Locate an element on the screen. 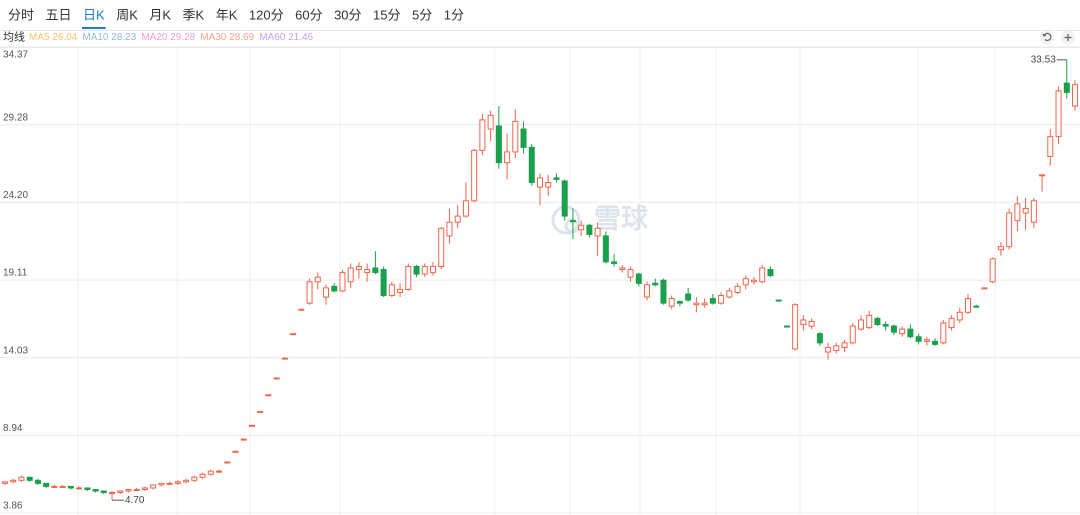 The width and height of the screenshot is (1080, 515). low-label: 4.70 is located at coordinates (135, 500).